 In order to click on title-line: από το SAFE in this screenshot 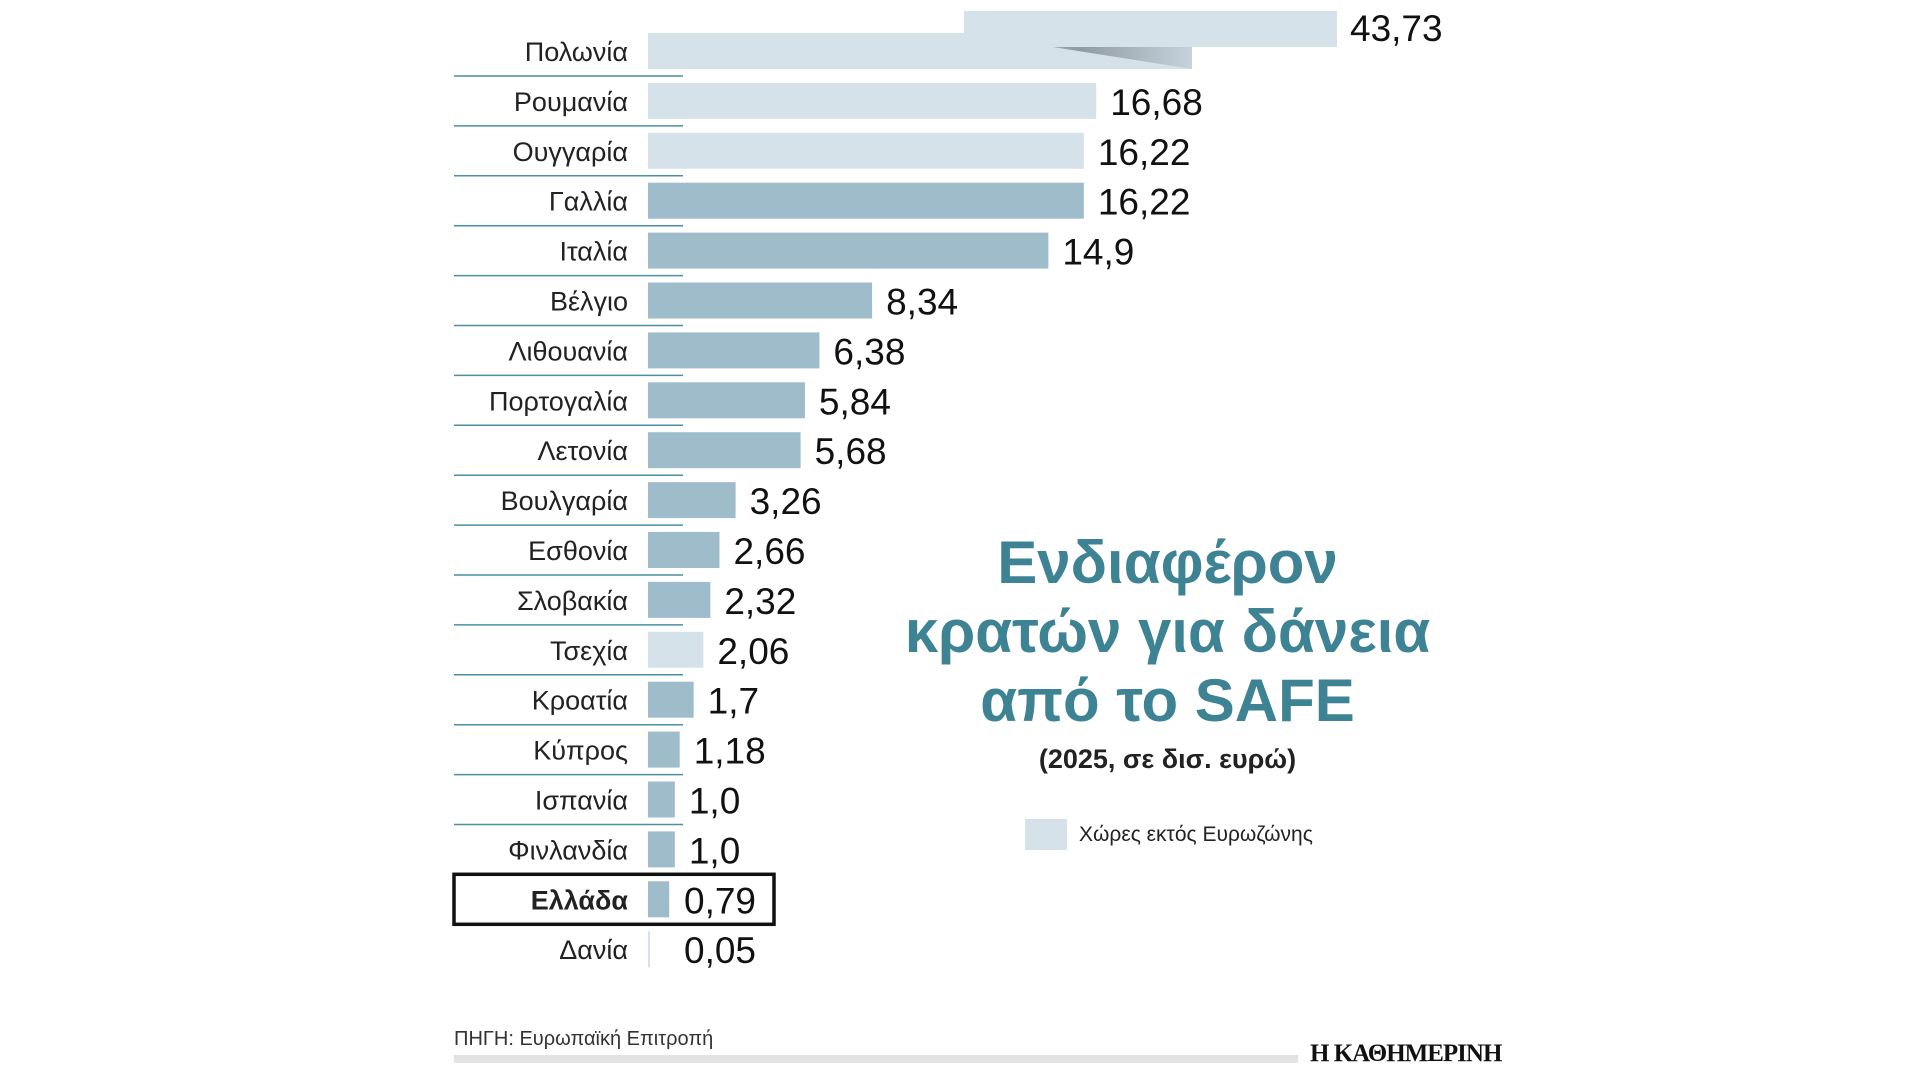, I will do `click(1167, 700)`.